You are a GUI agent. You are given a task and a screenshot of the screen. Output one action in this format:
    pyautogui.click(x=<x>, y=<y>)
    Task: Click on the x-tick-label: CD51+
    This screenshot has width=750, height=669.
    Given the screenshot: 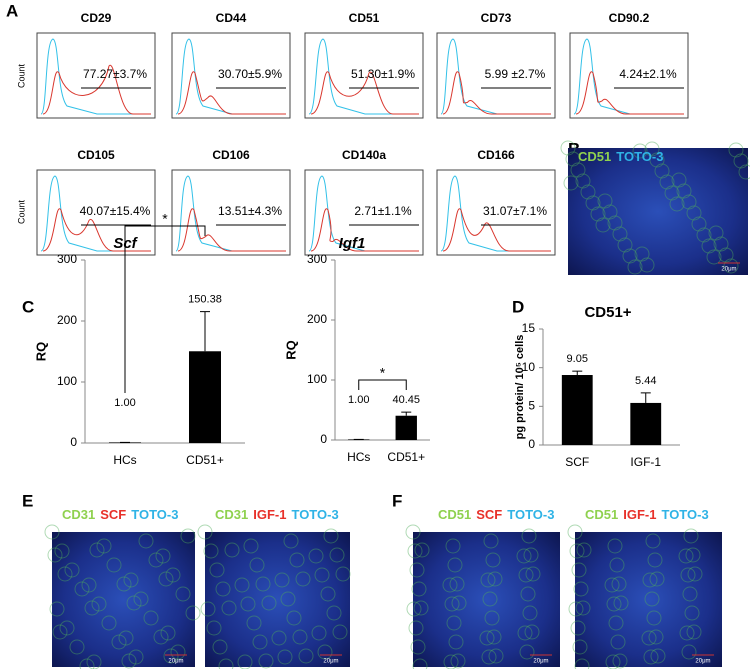 What is the action you would take?
    pyautogui.click(x=406, y=457)
    